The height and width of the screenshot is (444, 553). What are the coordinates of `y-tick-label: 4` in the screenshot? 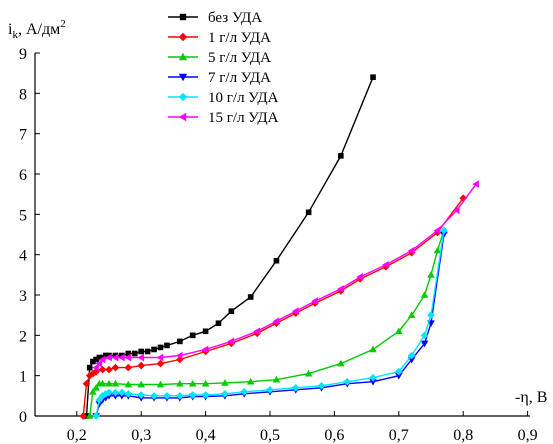 It's located at (23, 256).